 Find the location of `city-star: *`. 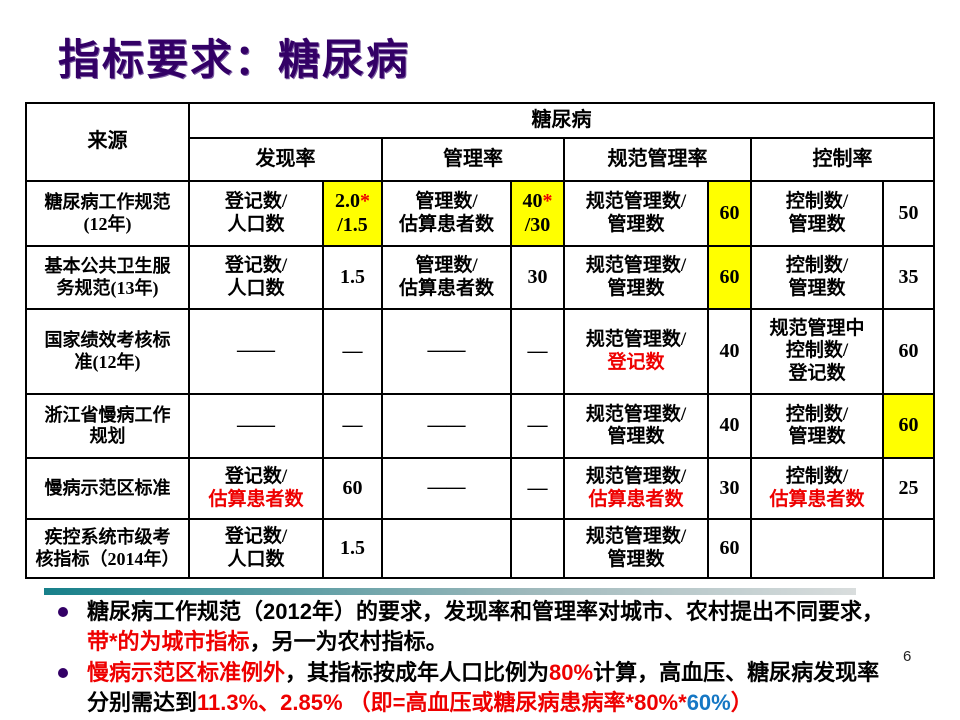

city-star: * is located at coordinates (547, 200).